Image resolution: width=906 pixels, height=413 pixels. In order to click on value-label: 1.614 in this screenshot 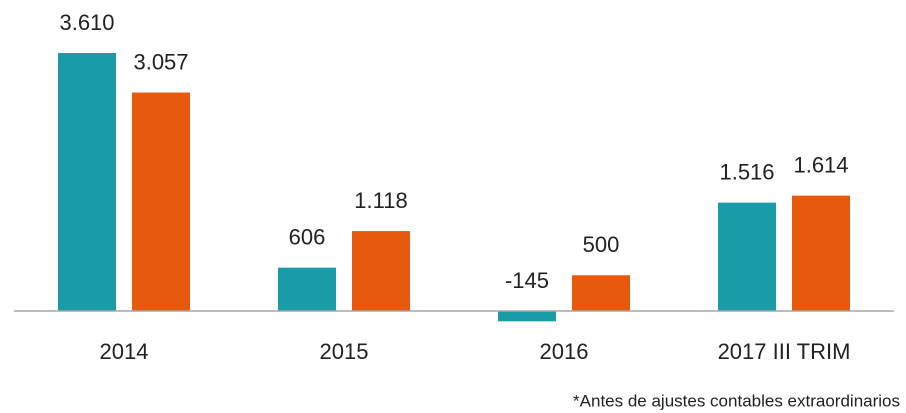, I will do `click(820, 164)`.